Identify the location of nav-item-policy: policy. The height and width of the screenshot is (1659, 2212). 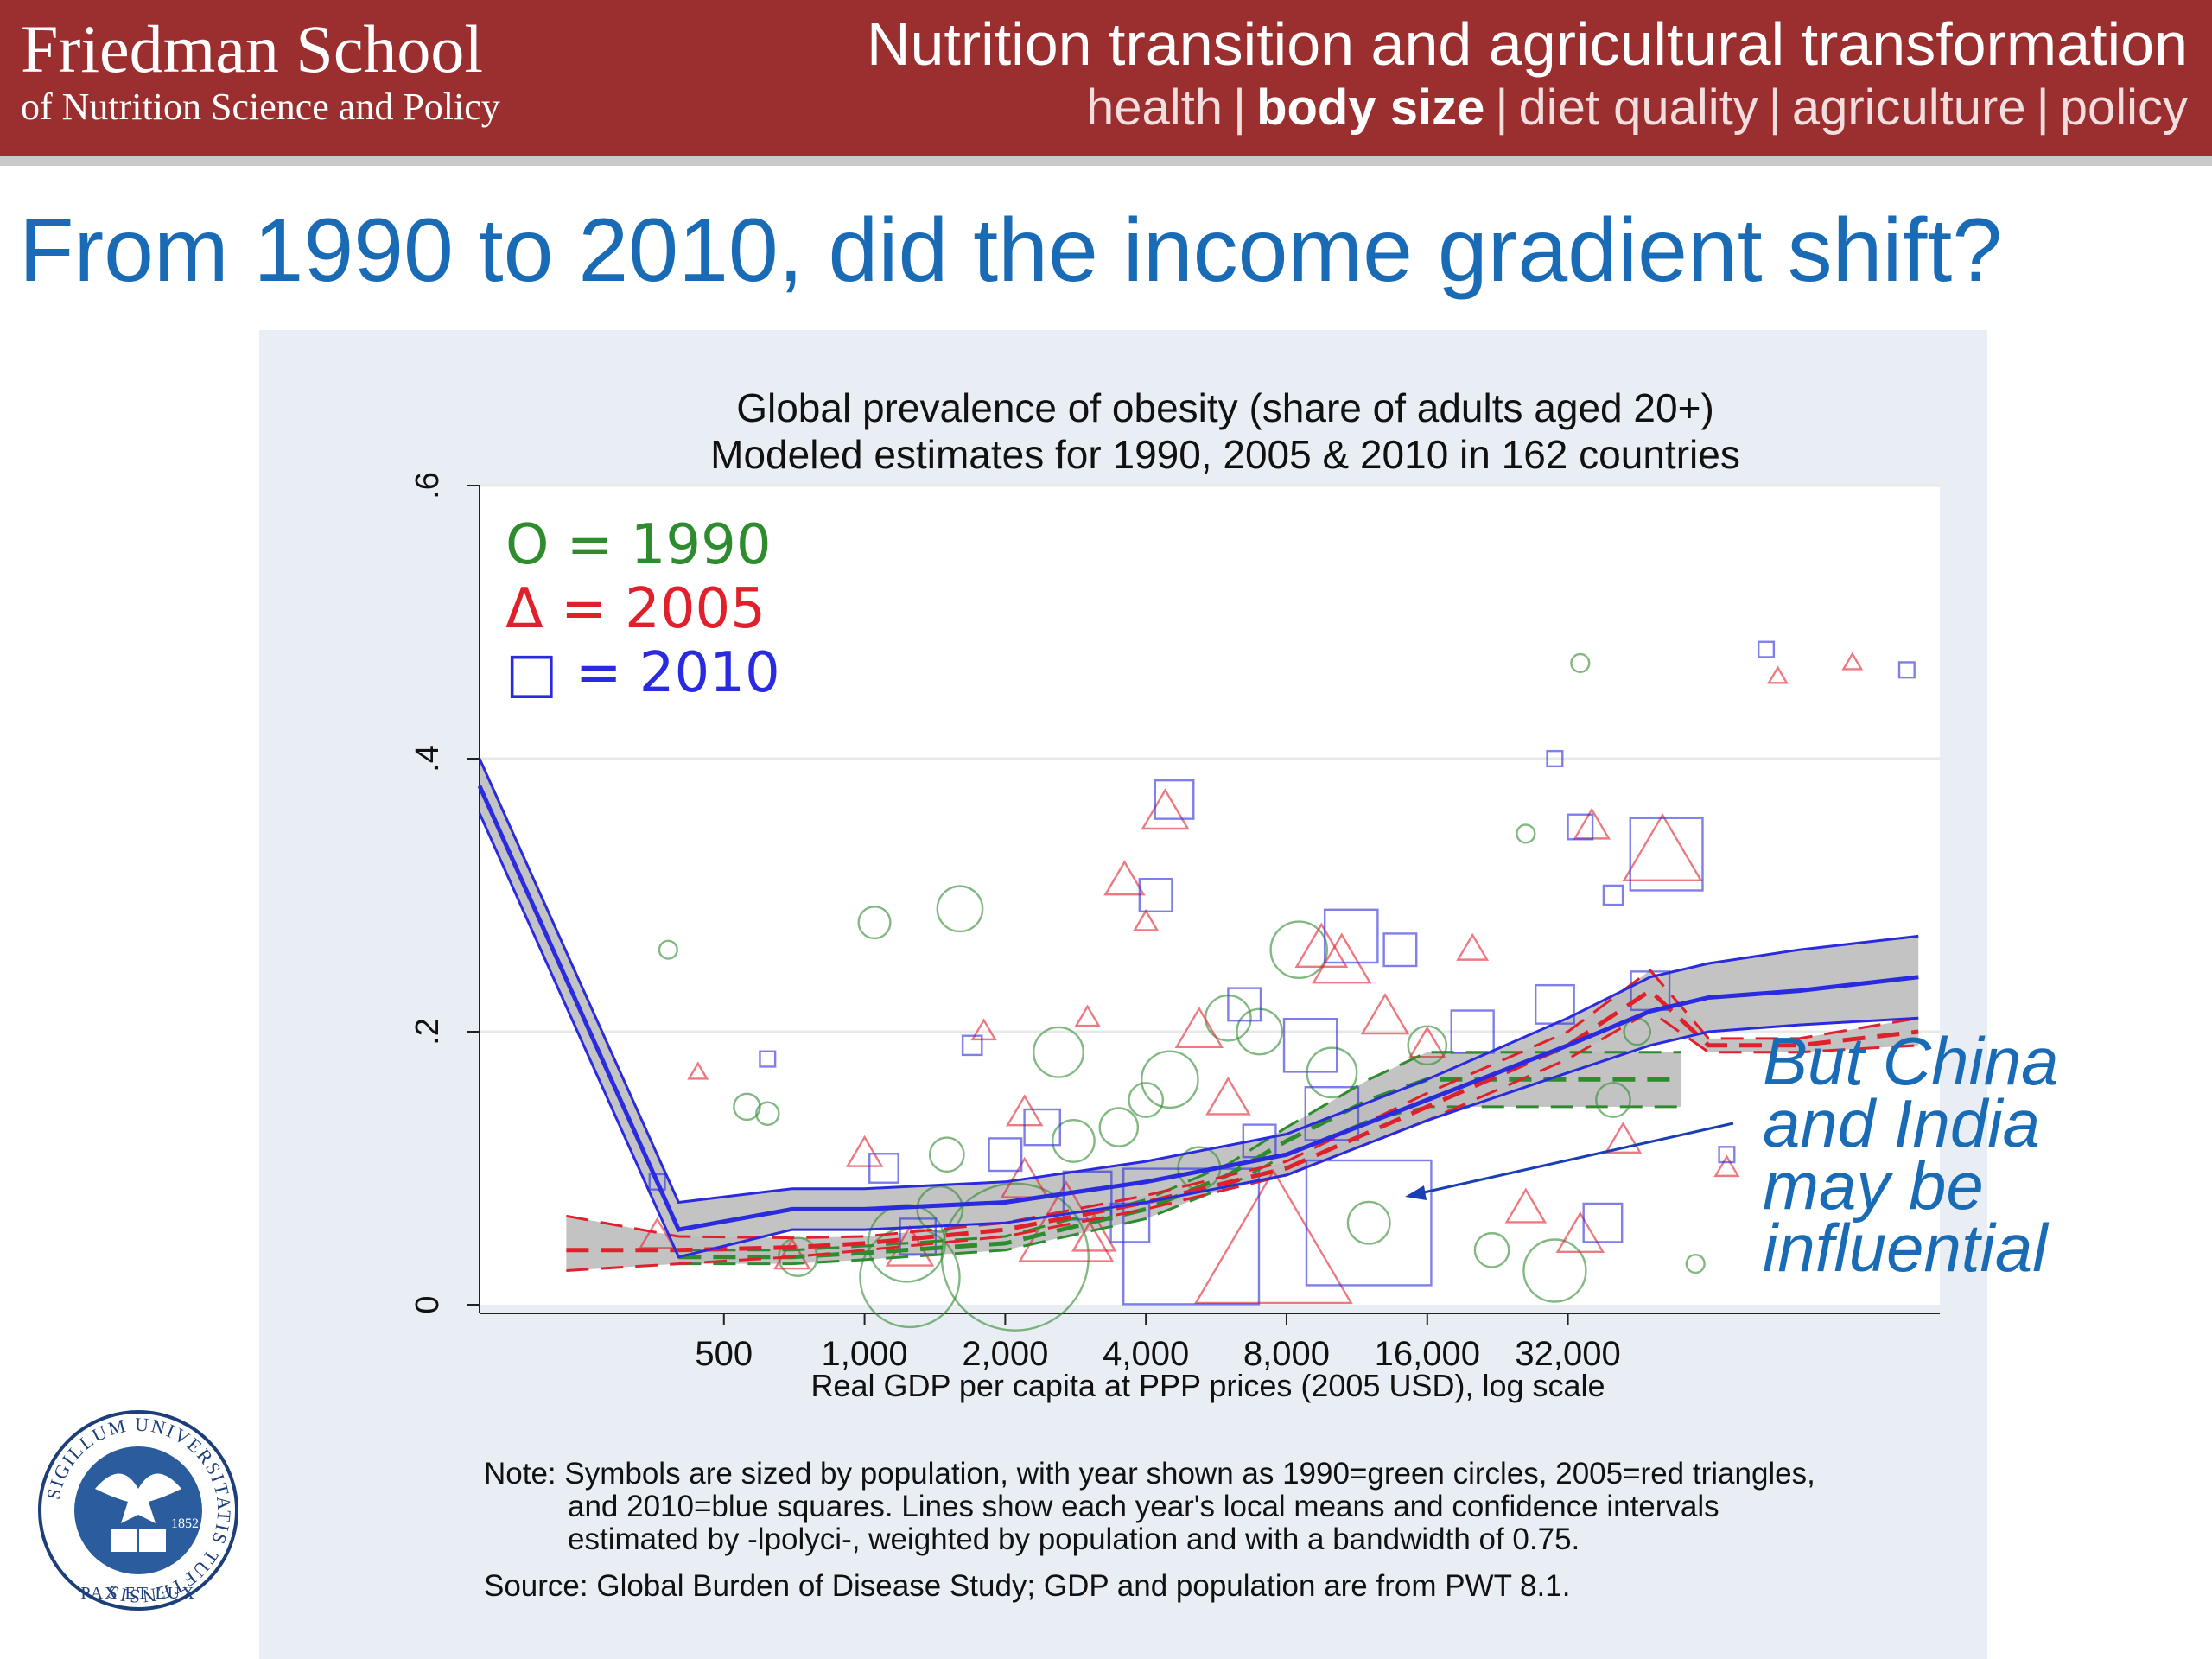
(2123, 107).